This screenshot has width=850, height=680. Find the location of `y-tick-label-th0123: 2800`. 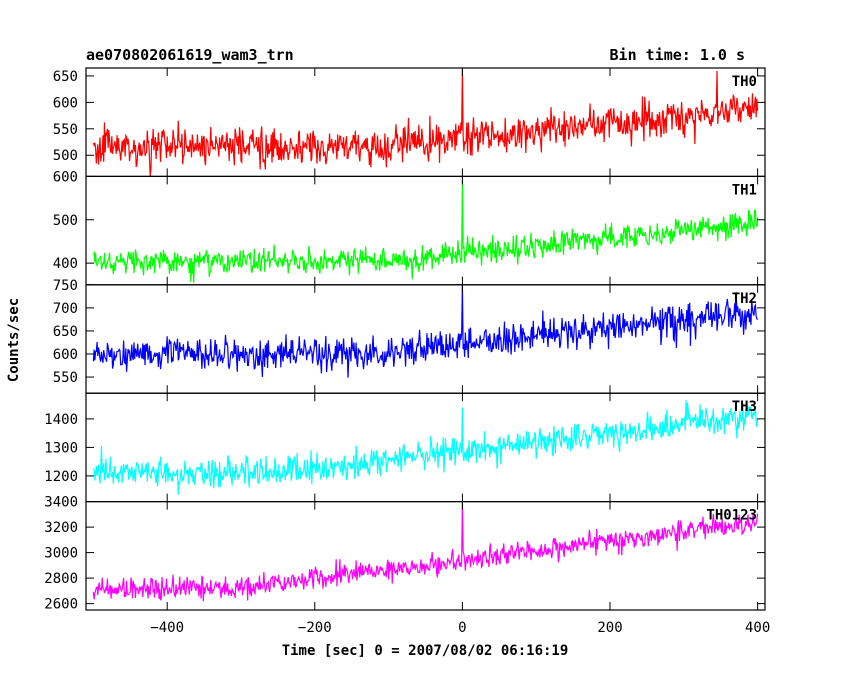

y-tick-label-th0123: 2800 is located at coordinates (61, 579).